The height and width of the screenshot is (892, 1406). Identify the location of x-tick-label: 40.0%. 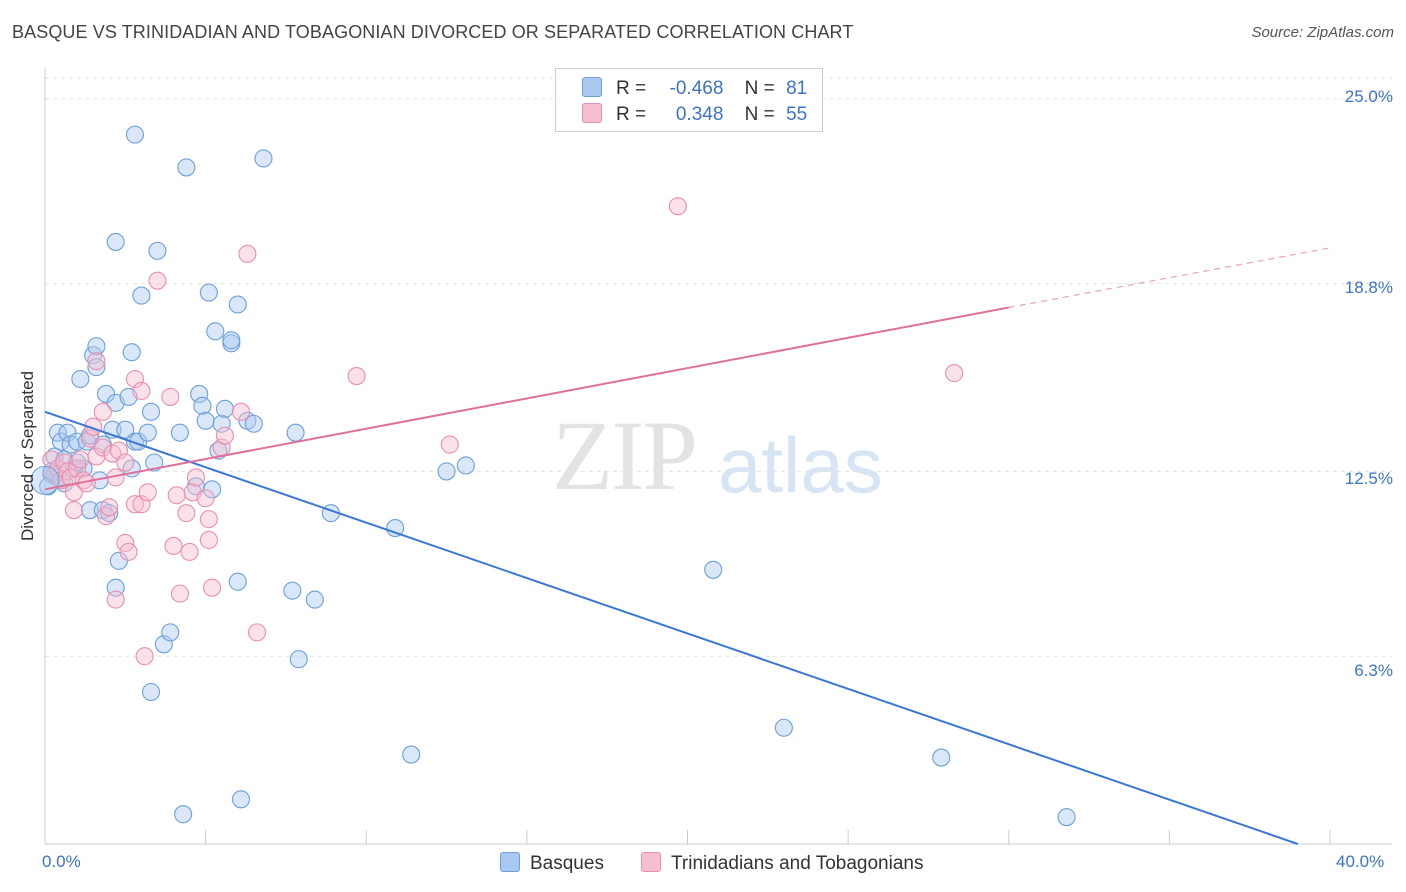
(1360, 861).